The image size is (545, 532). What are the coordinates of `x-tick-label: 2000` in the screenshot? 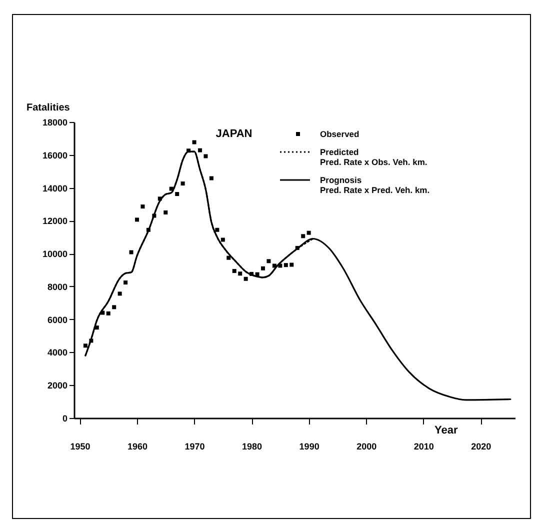 It's located at (366, 447).